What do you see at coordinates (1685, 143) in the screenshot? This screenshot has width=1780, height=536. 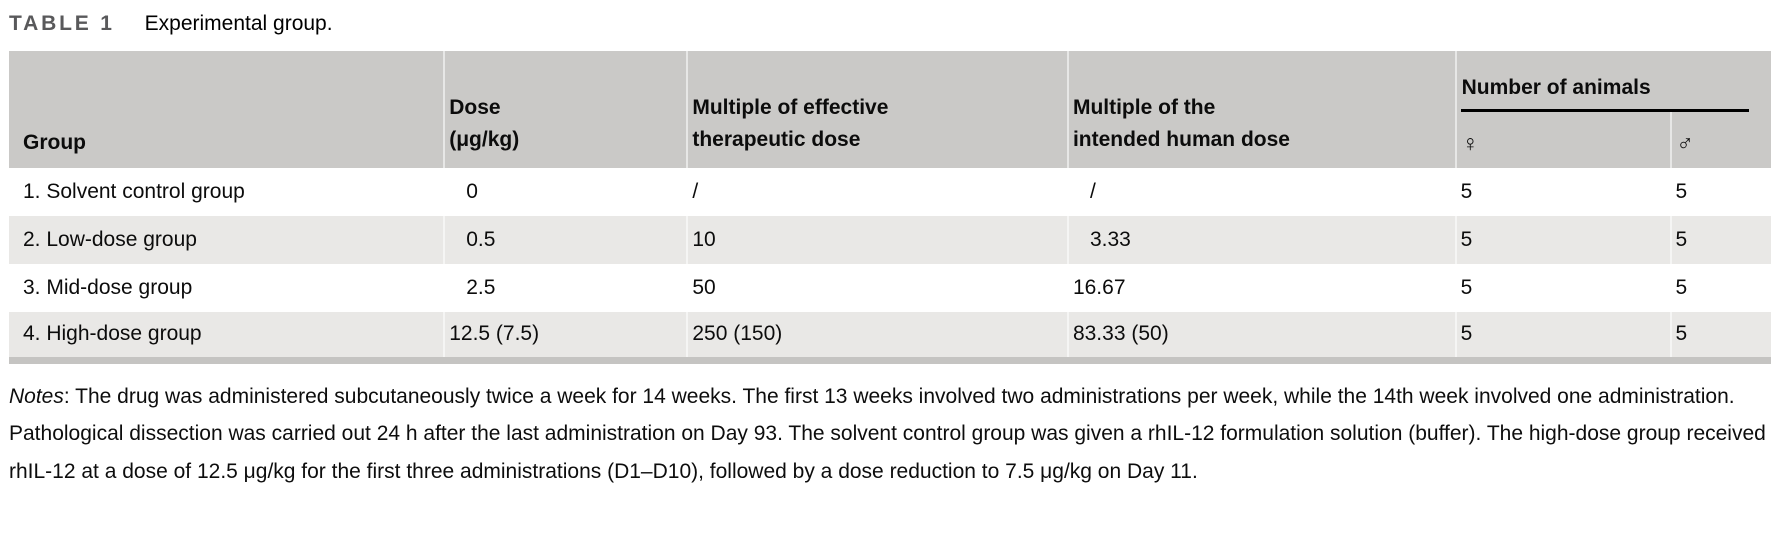 I see `male-icon: ♂` at bounding box center [1685, 143].